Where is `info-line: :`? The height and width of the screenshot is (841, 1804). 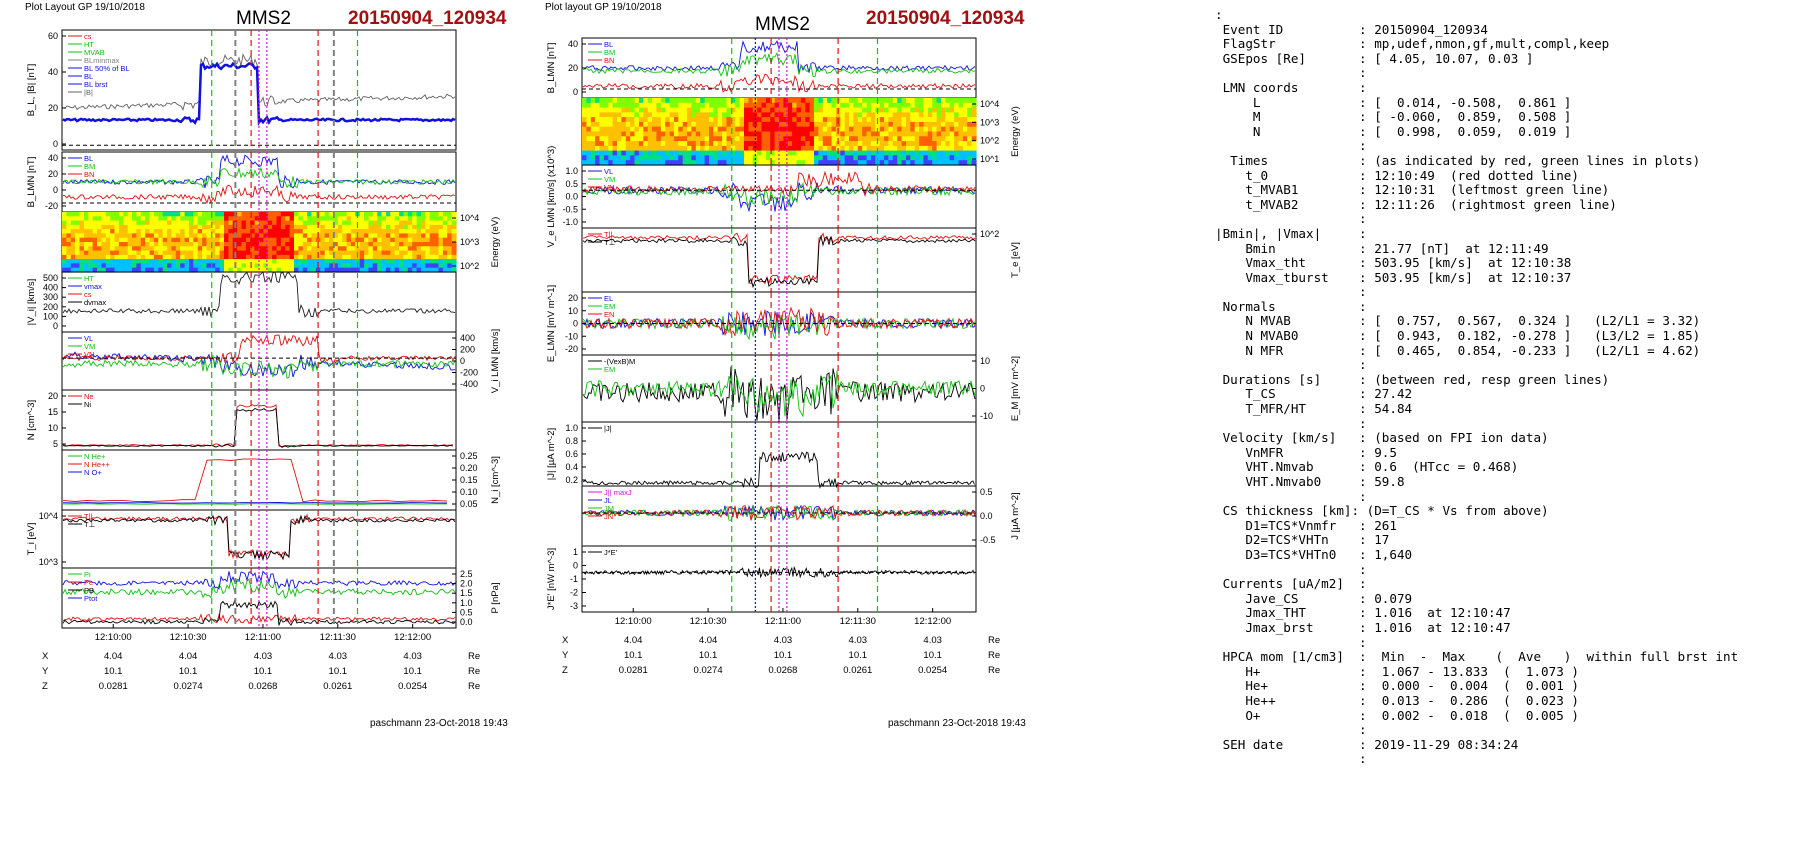
info-line: : is located at coordinates (1291, 219).